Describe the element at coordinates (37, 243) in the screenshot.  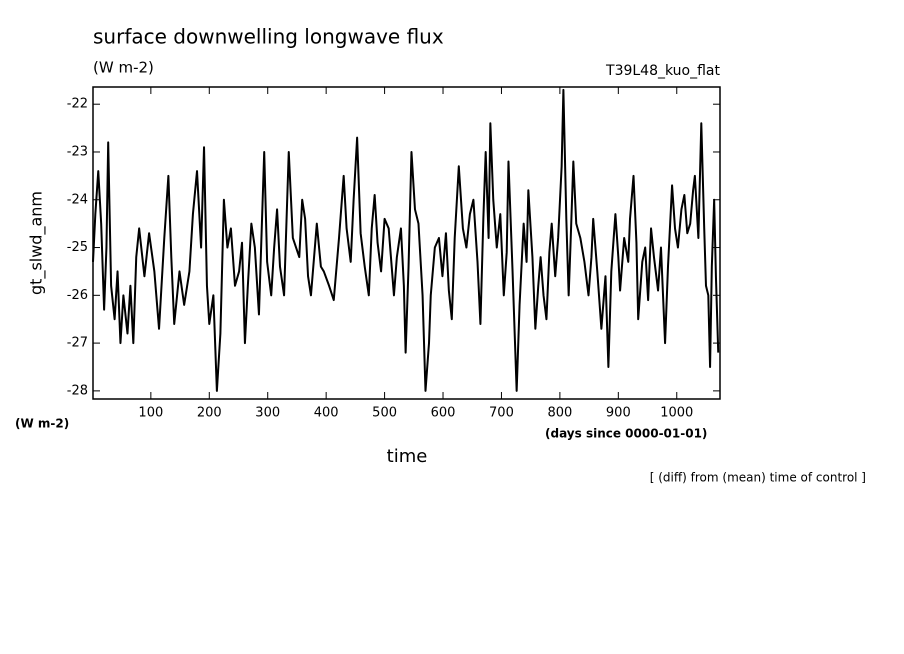
I see `y-axis-label: gt_slwd_anm` at that location.